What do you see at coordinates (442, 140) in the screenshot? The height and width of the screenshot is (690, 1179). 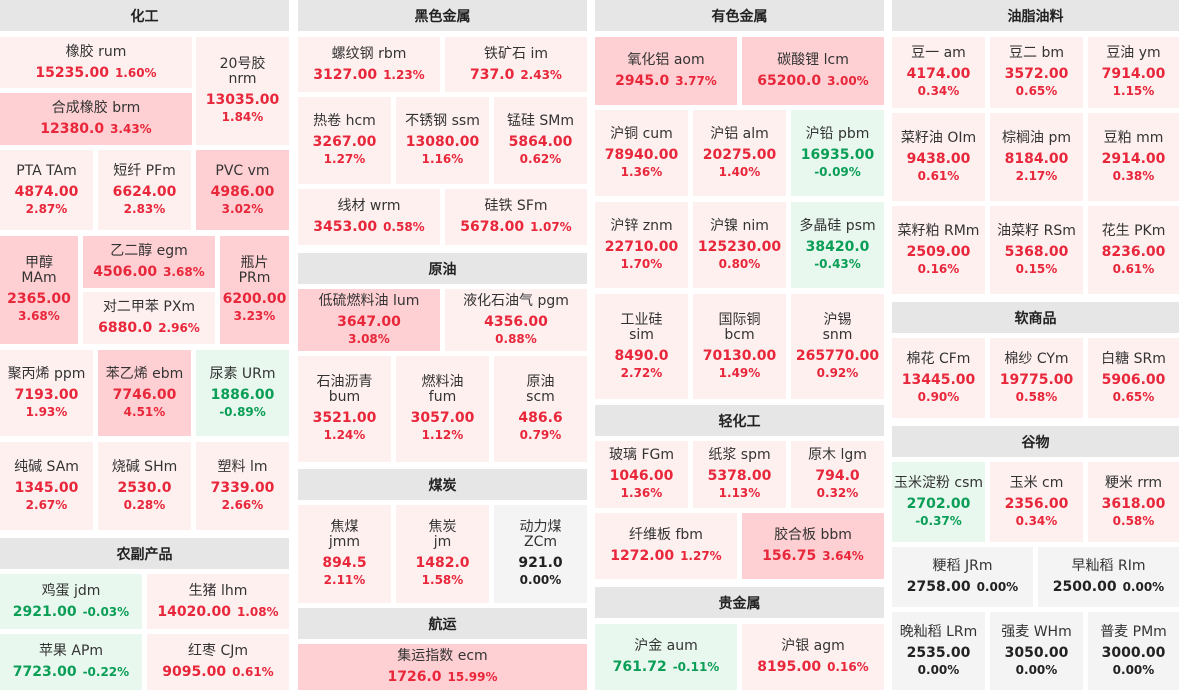 I see `futures-tile: 不锈钢 ssm 13080.00 1.16%` at bounding box center [442, 140].